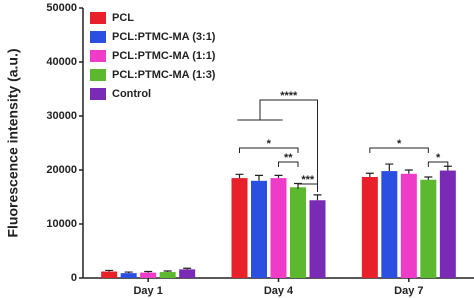 This screenshot has height=298, width=474. What do you see at coordinates (13, 142) in the screenshot?
I see `y-axis-label: Fluorescence intensity (a.u.)` at bounding box center [13, 142].